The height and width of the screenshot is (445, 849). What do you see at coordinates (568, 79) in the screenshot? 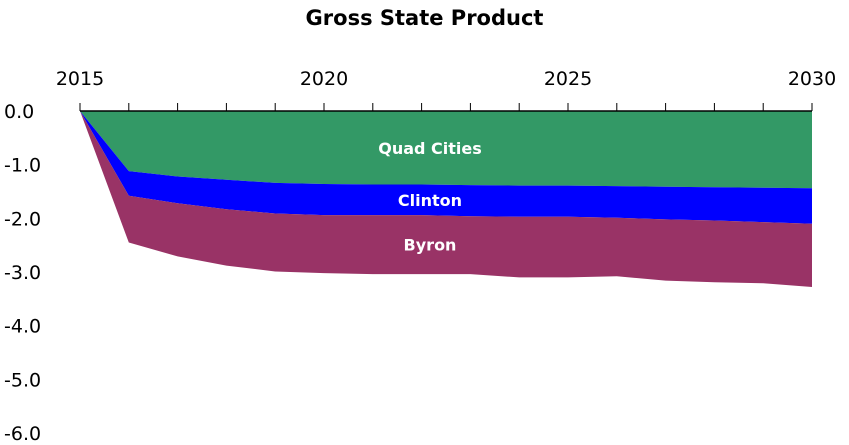
I see `x-tick-label: 2025` at bounding box center [568, 79].